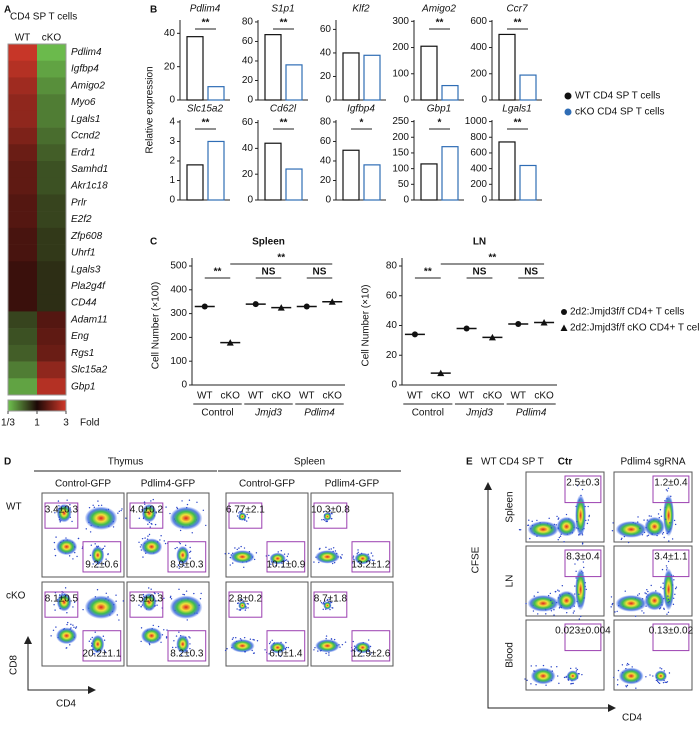 This screenshot has height=733, width=700. I want to click on chart-title: Igfbp4, so click(361, 109).